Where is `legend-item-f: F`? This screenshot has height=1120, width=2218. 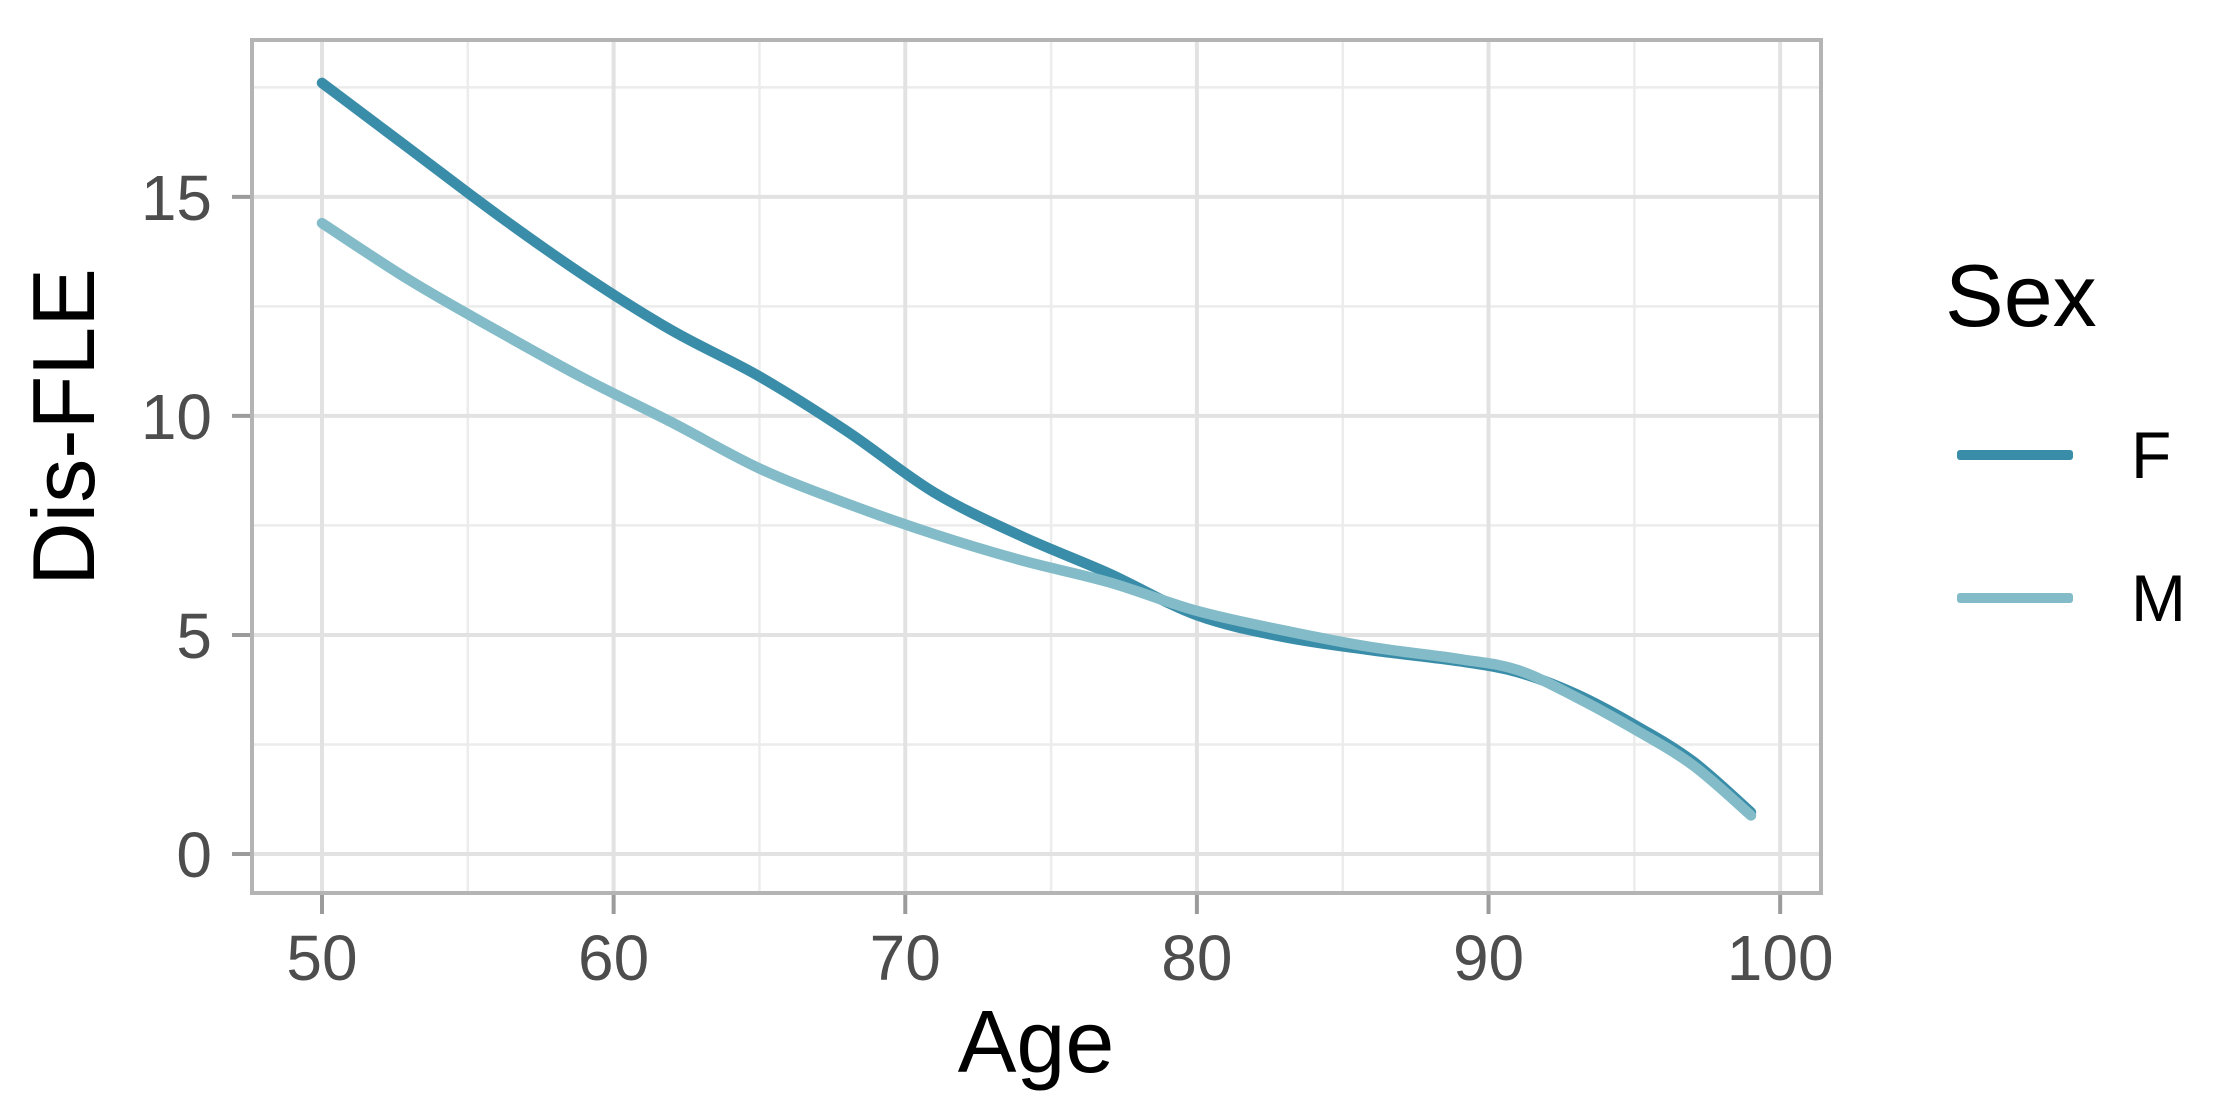 legend-item-f: F is located at coordinates (2064, 455).